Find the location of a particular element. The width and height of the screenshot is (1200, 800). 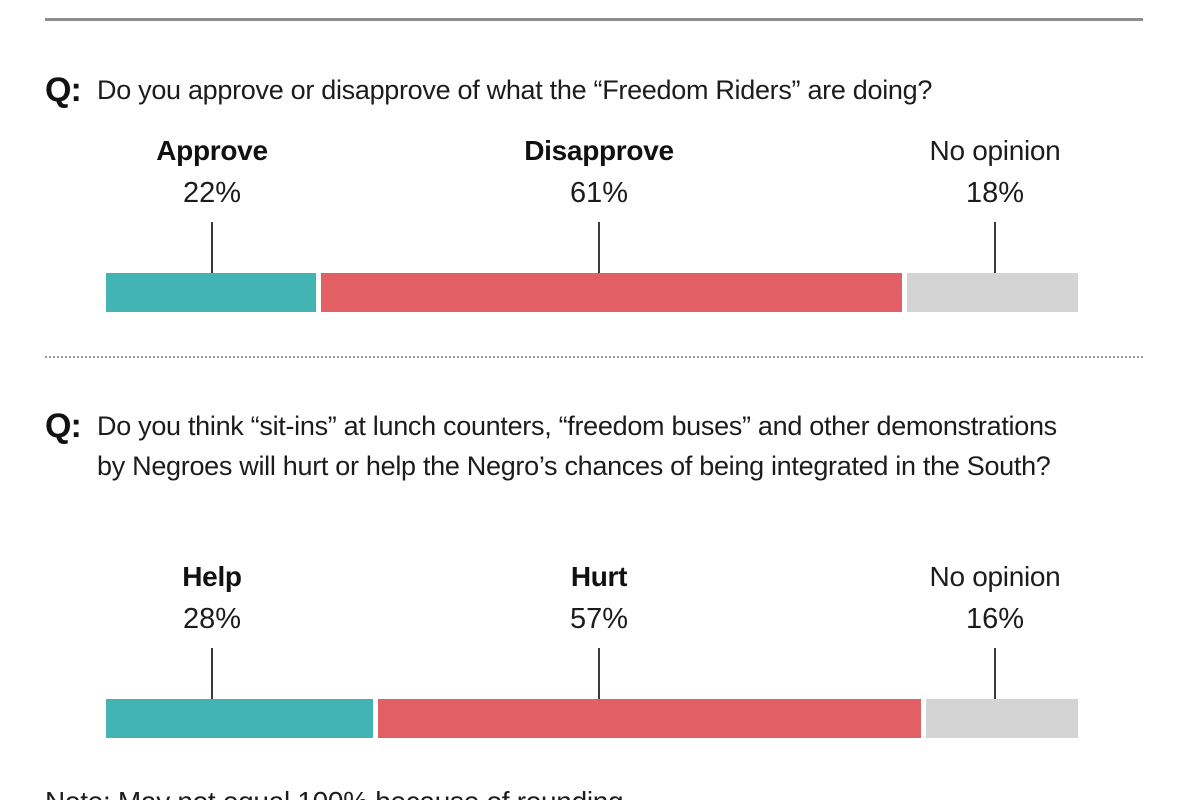

chart2-pct-no-opinion: 16% is located at coordinates (995, 619).